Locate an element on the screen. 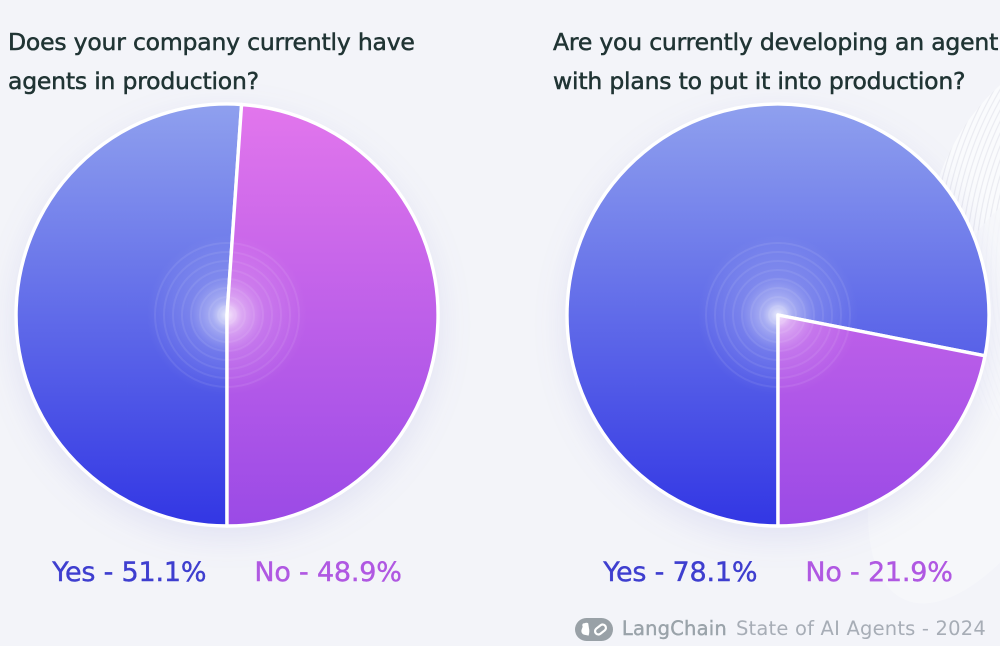  langchain-logo-icon is located at coordinates (593, 629).